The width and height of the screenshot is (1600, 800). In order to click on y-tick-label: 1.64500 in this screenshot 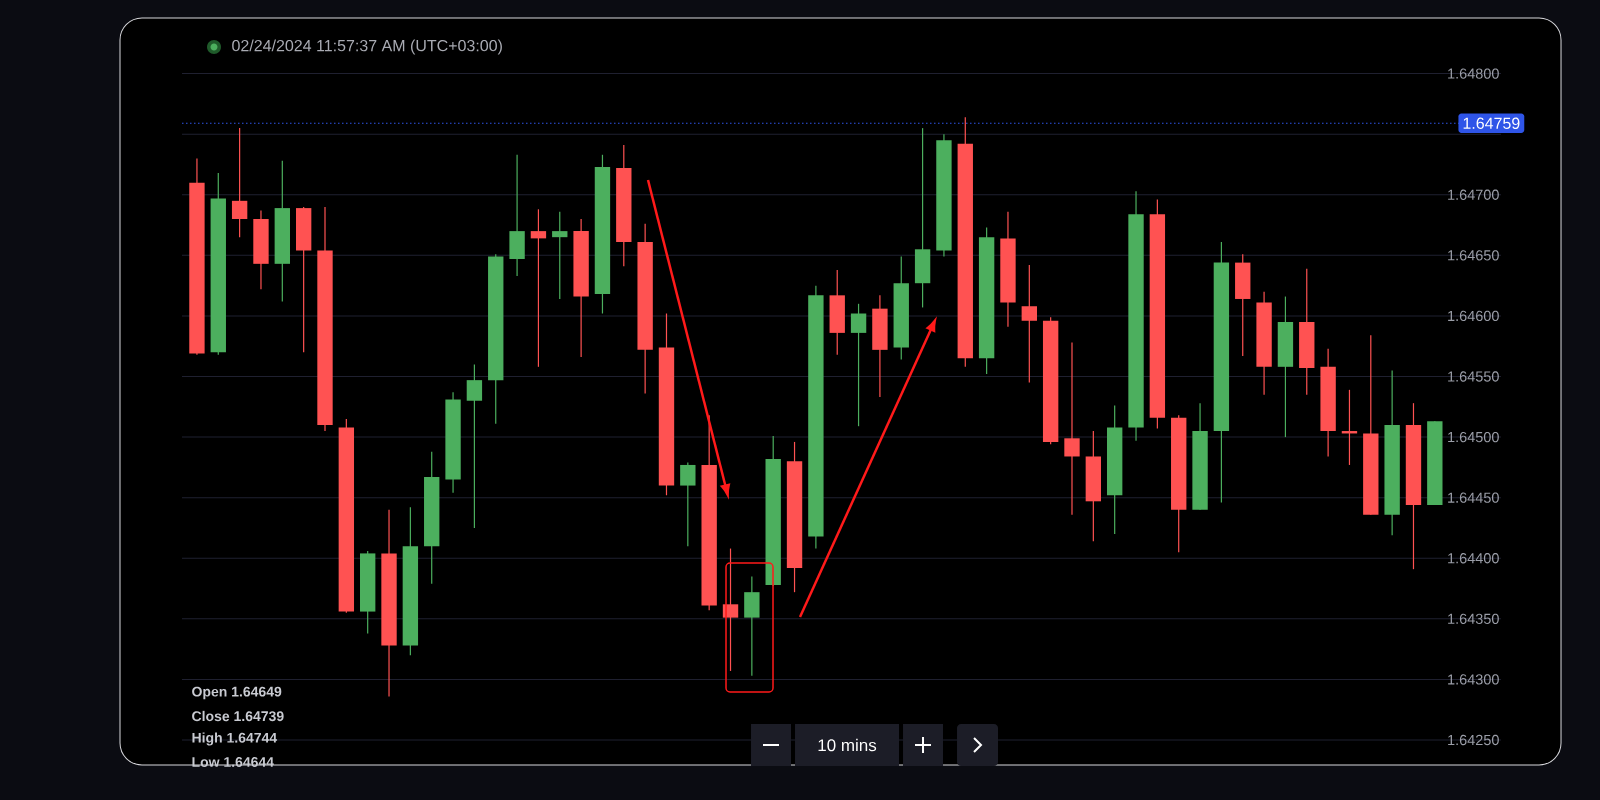, I will do `click(1473, 437)`.